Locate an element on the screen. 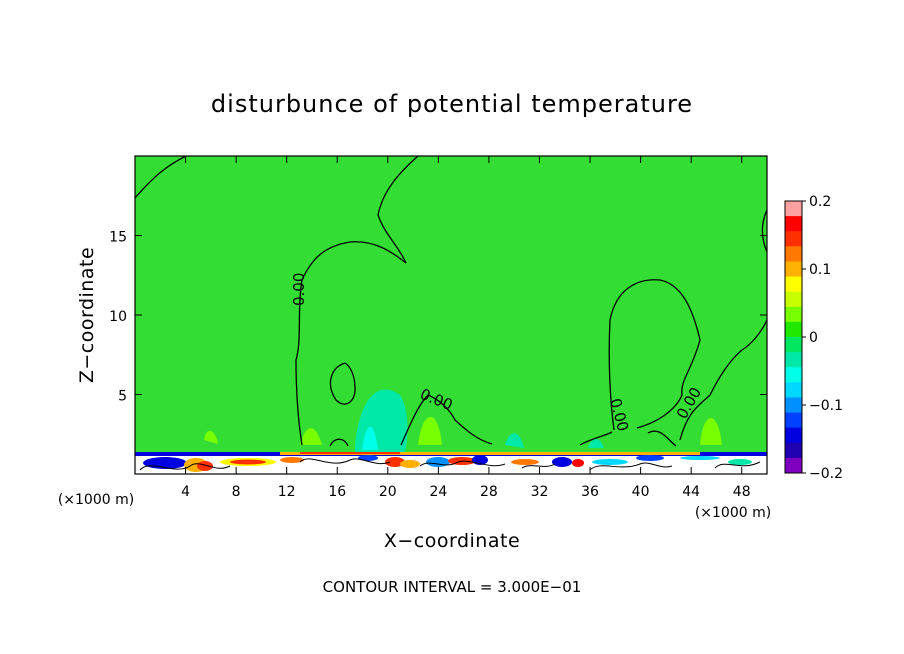 This screenshot has height=654, width=904. y-axis-label: Z−coordinate is located at coordinates (87, 315).